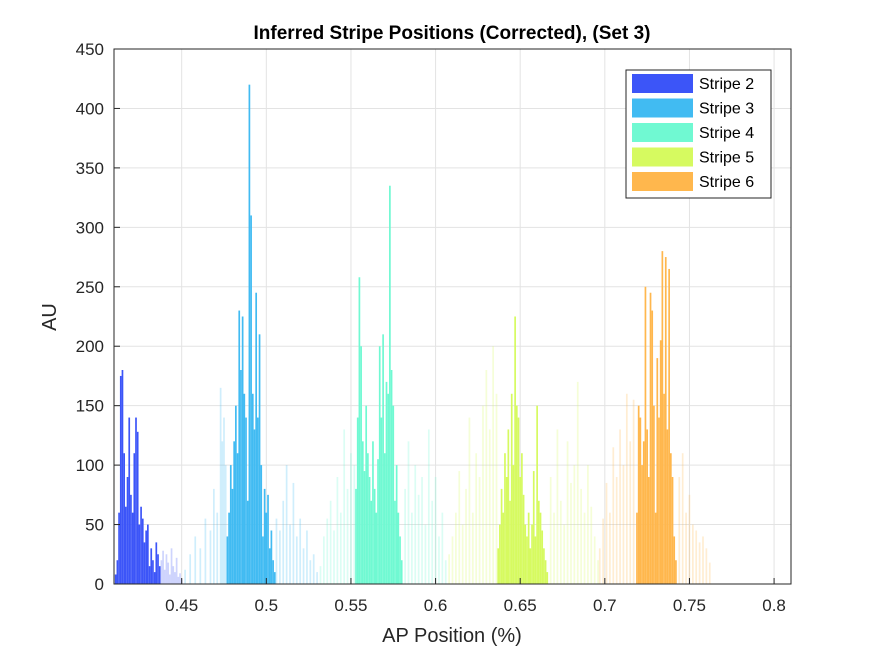 The width and height of the screenshot is (875, 656). I want to click on y-tick-label: 100, so click(90, 465).